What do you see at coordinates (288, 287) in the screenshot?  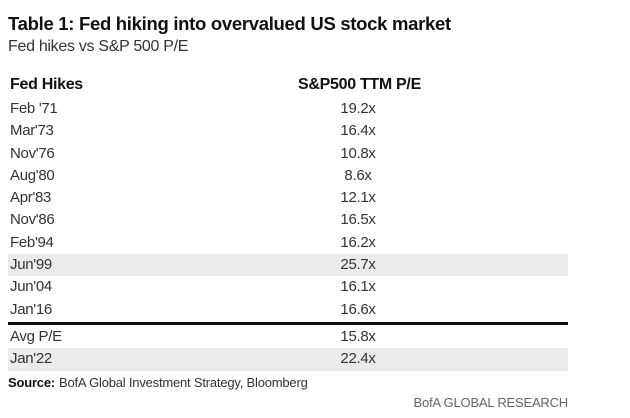 I see `table-row: Jun'04 16.1x` at bounding box center [288, 287].